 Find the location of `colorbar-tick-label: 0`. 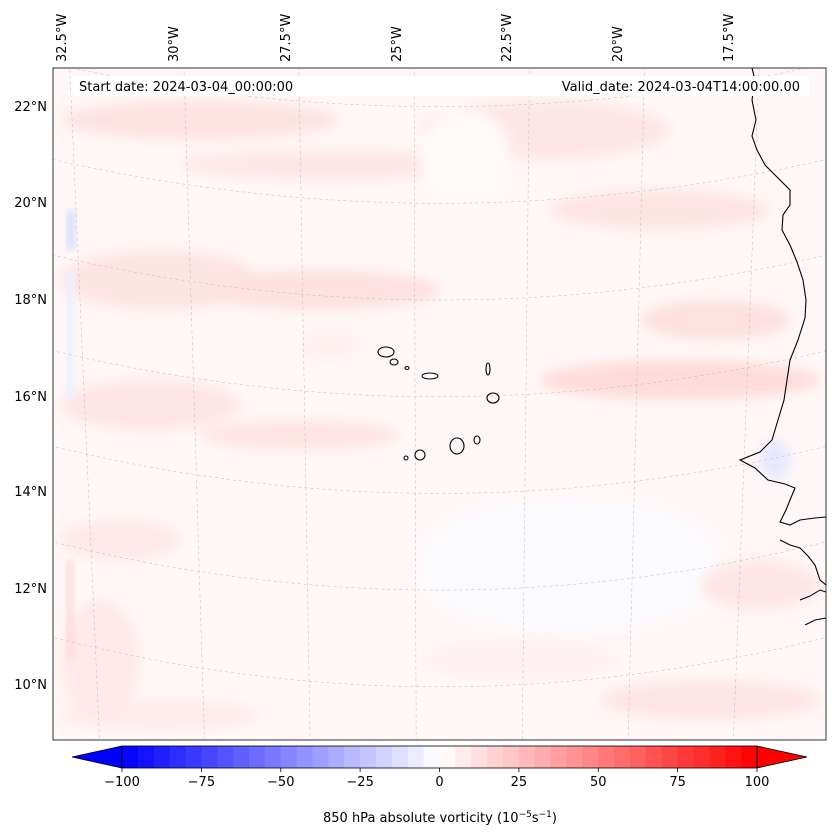

colorbar-tick-label: 0 is located at coordinates (439, 782).